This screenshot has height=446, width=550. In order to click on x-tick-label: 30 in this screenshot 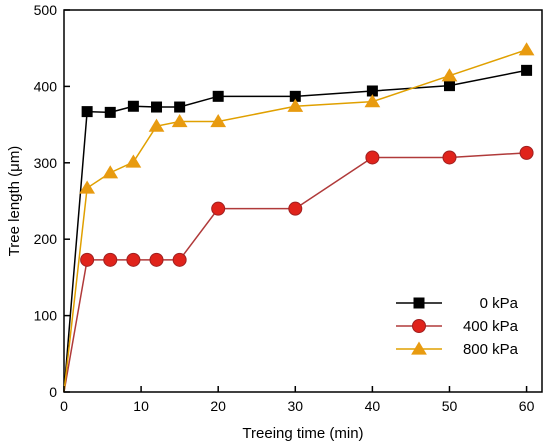, I will do `click(296, 406)`.